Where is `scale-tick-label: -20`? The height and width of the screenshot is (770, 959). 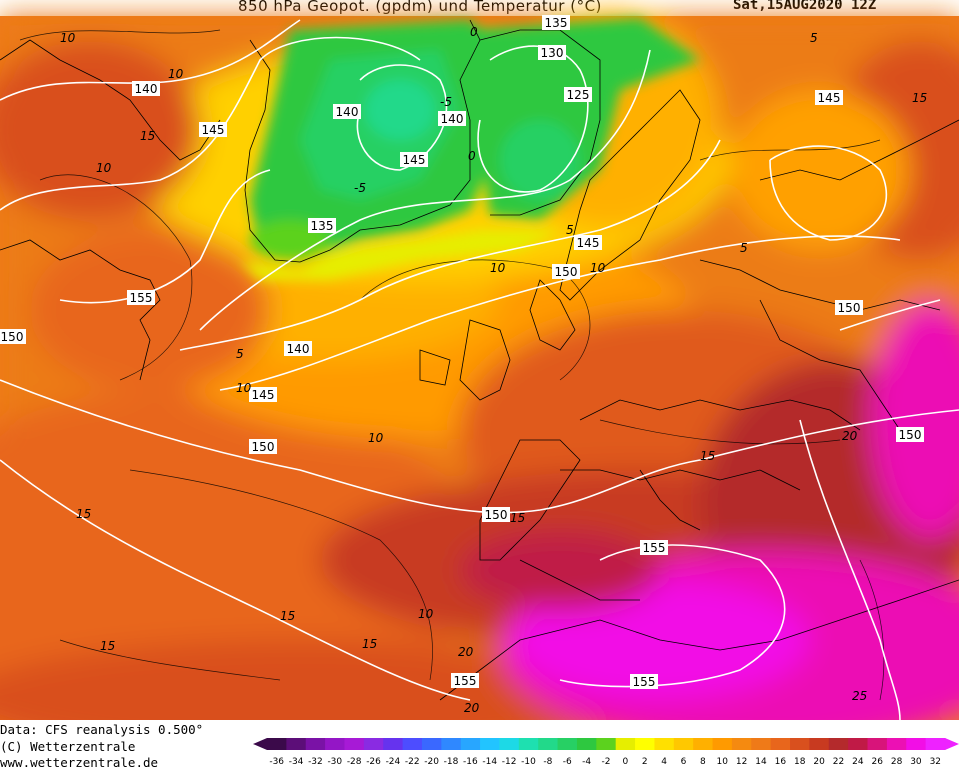 scale-tick-label: -20 is located at coordinates (431, 762).